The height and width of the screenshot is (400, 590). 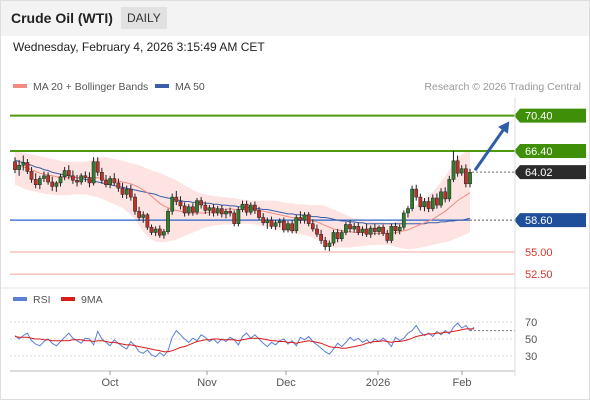 What do you see at coordinates (190, 87) in the screenshot?
I see `legend-label-ma50: MA 50` at bounding box center [190, 87].